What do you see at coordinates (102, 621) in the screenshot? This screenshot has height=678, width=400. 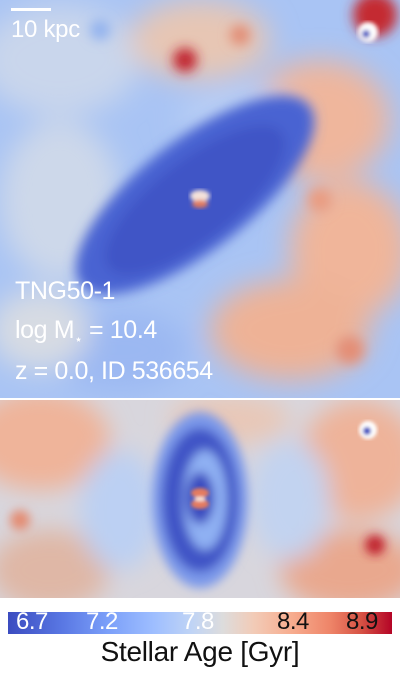 I see `colorbar-tick: 7.2` at bounding box center [102, 621].